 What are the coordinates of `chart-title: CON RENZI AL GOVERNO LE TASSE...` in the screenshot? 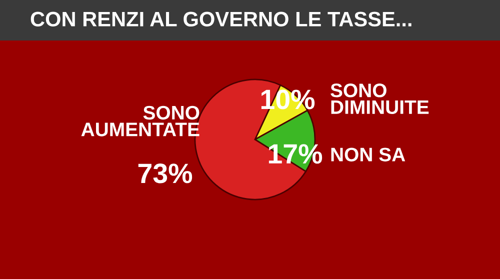 It's located at (221, 19).